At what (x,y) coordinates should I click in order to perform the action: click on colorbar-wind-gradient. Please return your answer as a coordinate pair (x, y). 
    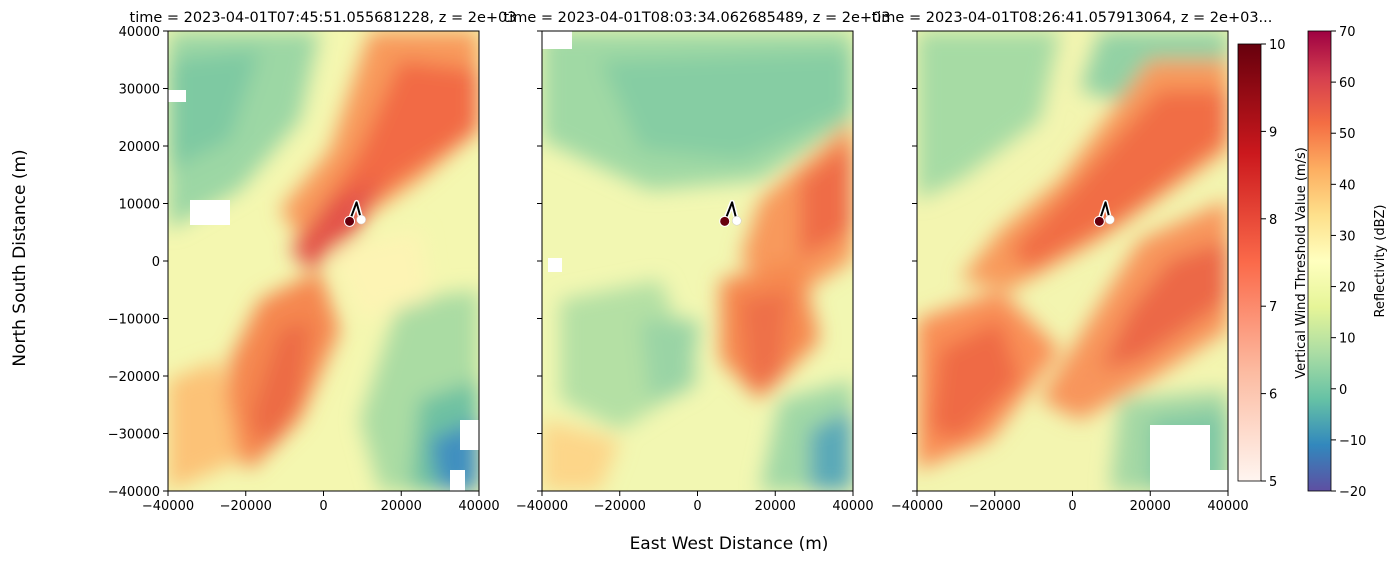
    Looking at the image, I should click on (1249, 262).